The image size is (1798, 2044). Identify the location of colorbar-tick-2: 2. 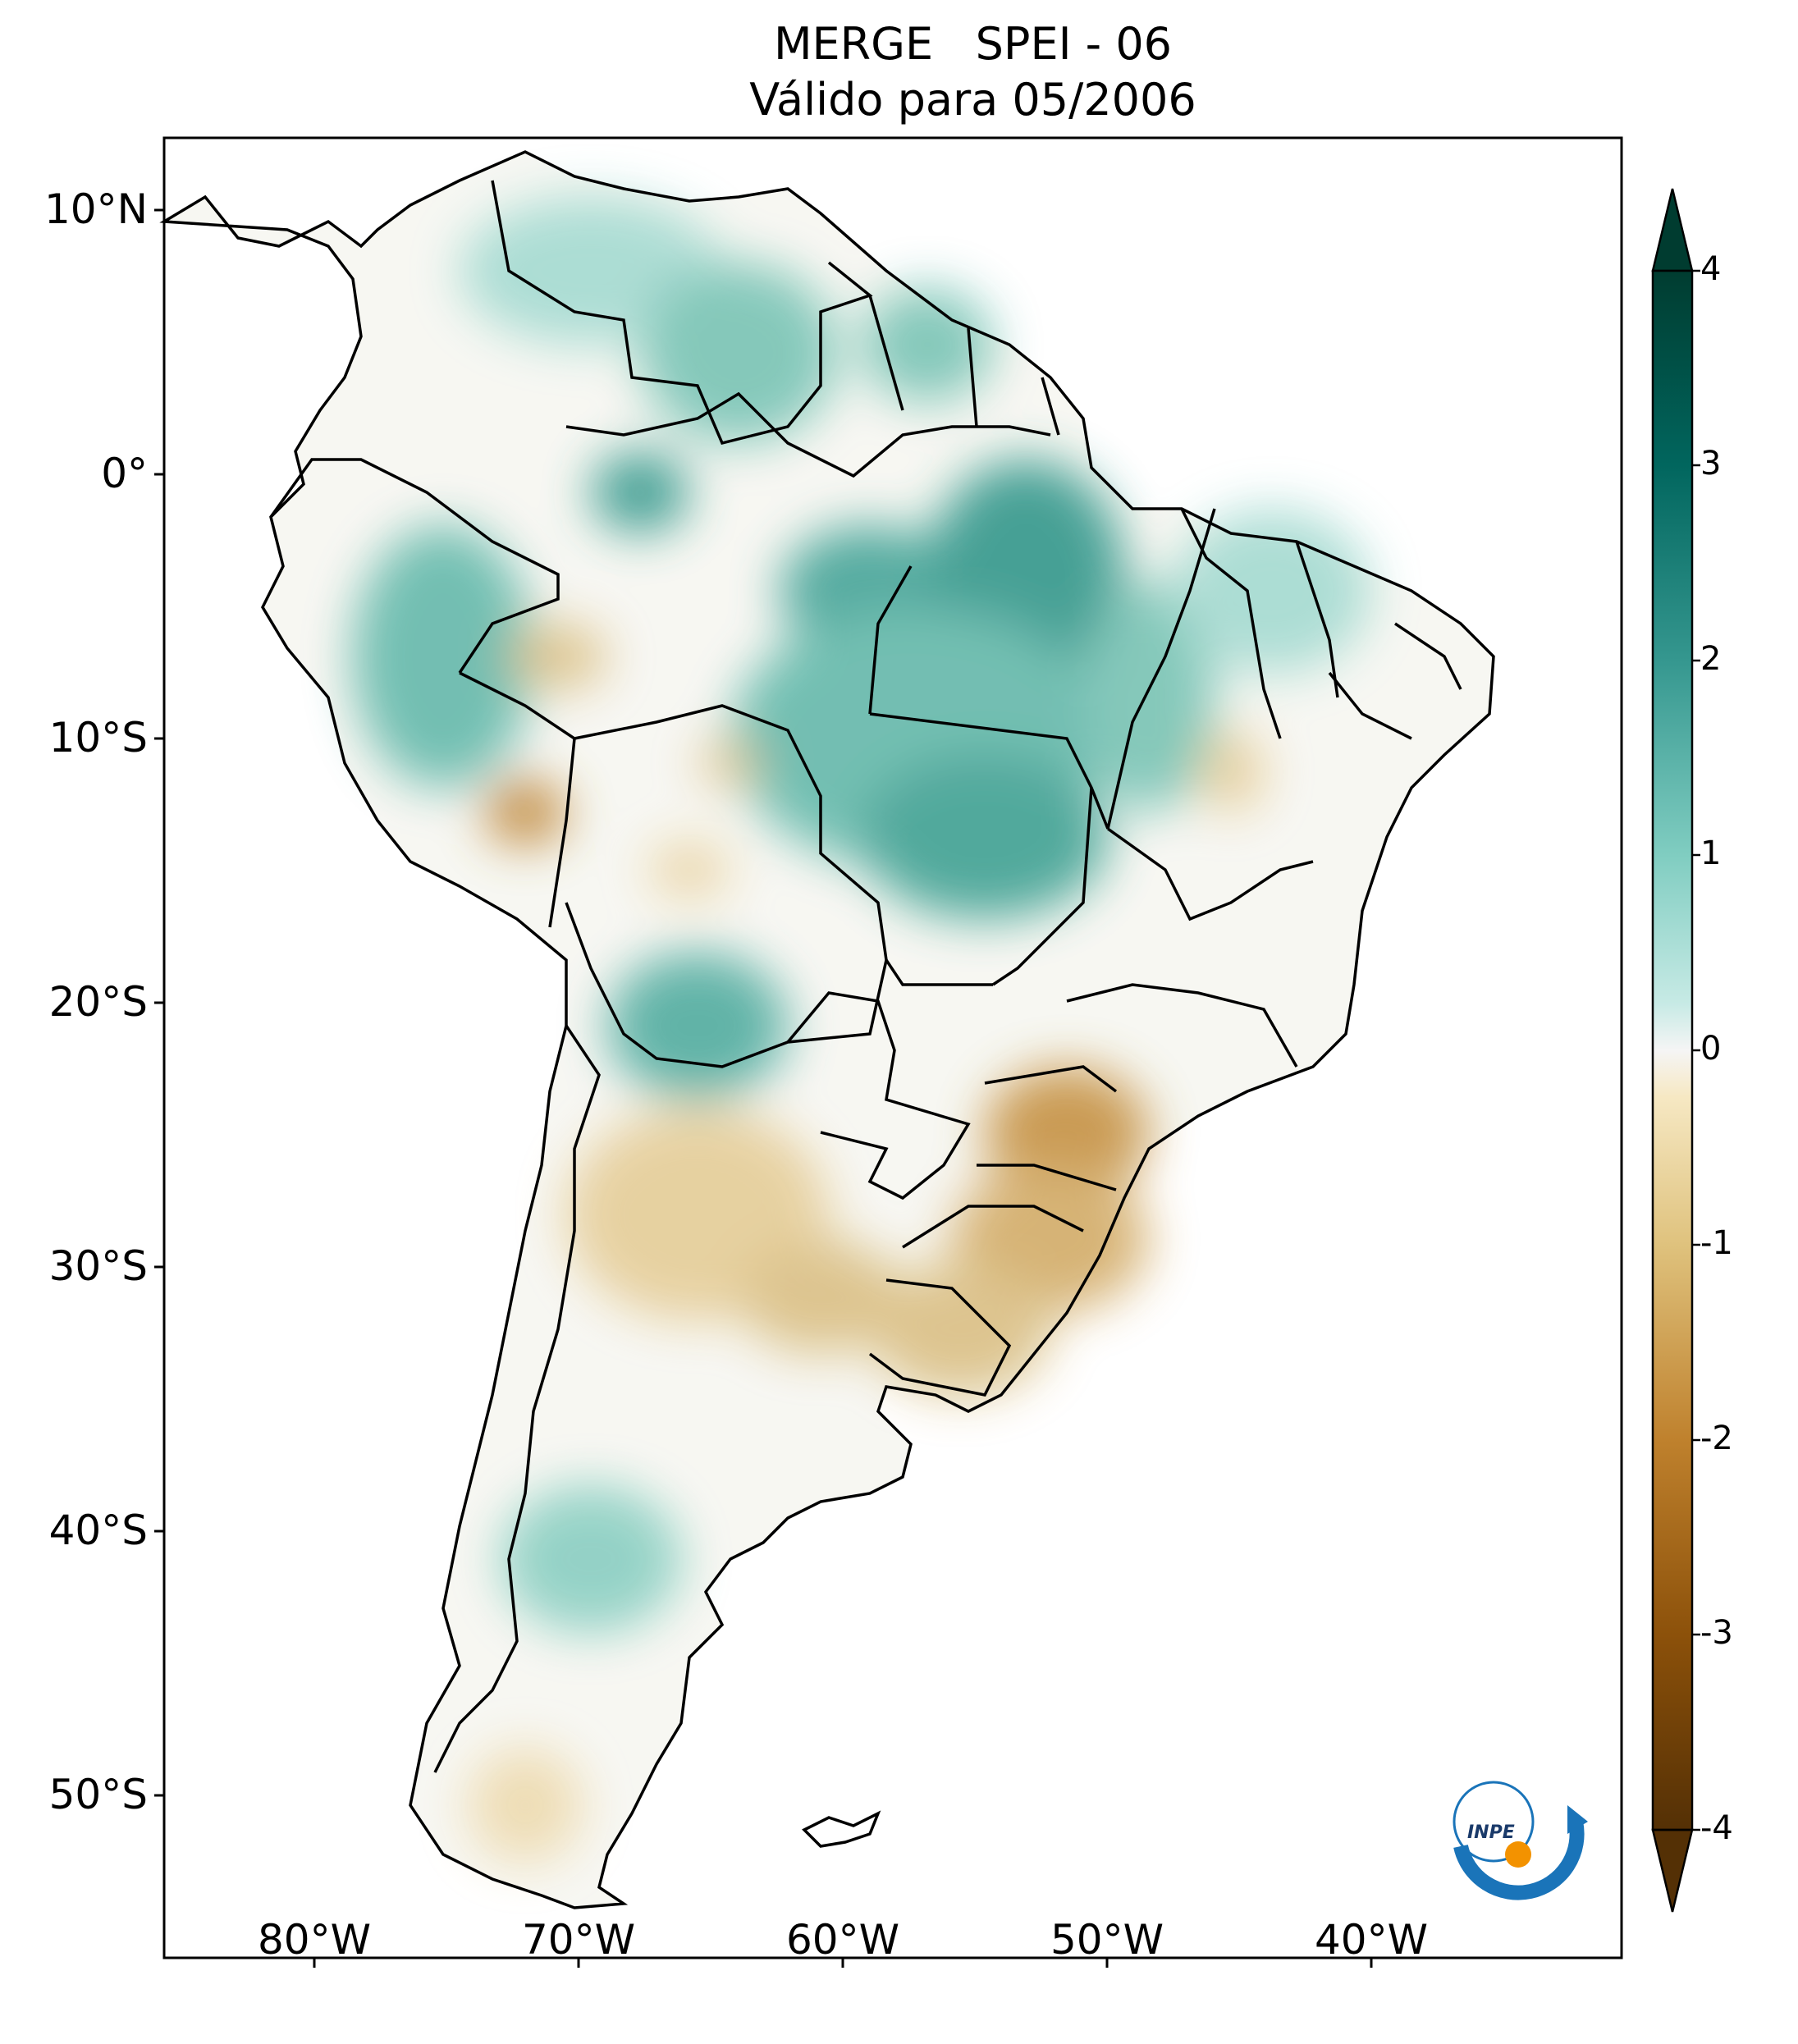
(1711, 659).